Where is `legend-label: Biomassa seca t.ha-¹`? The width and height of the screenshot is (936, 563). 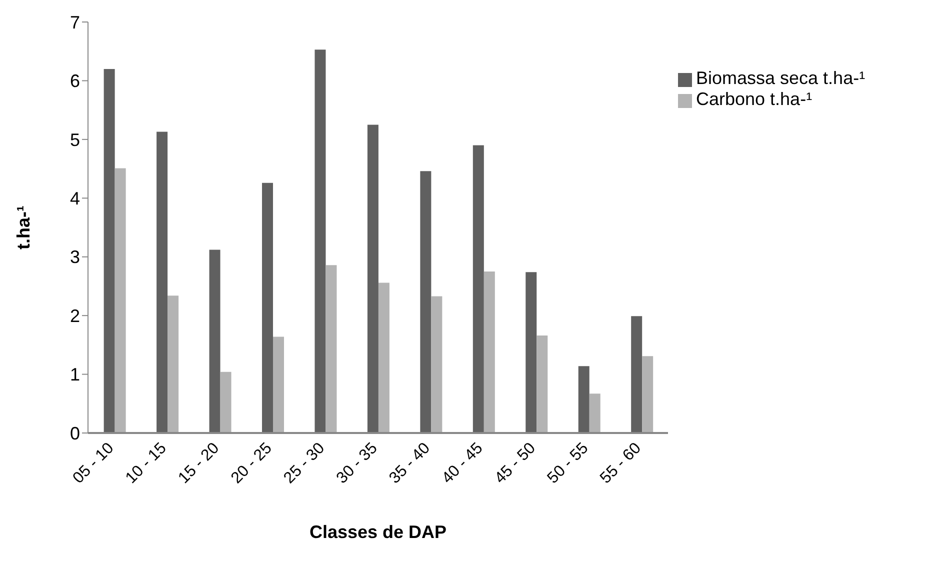
legend-label: Biomassa seca t.ha-¹ is located at coordinates (781, 78).